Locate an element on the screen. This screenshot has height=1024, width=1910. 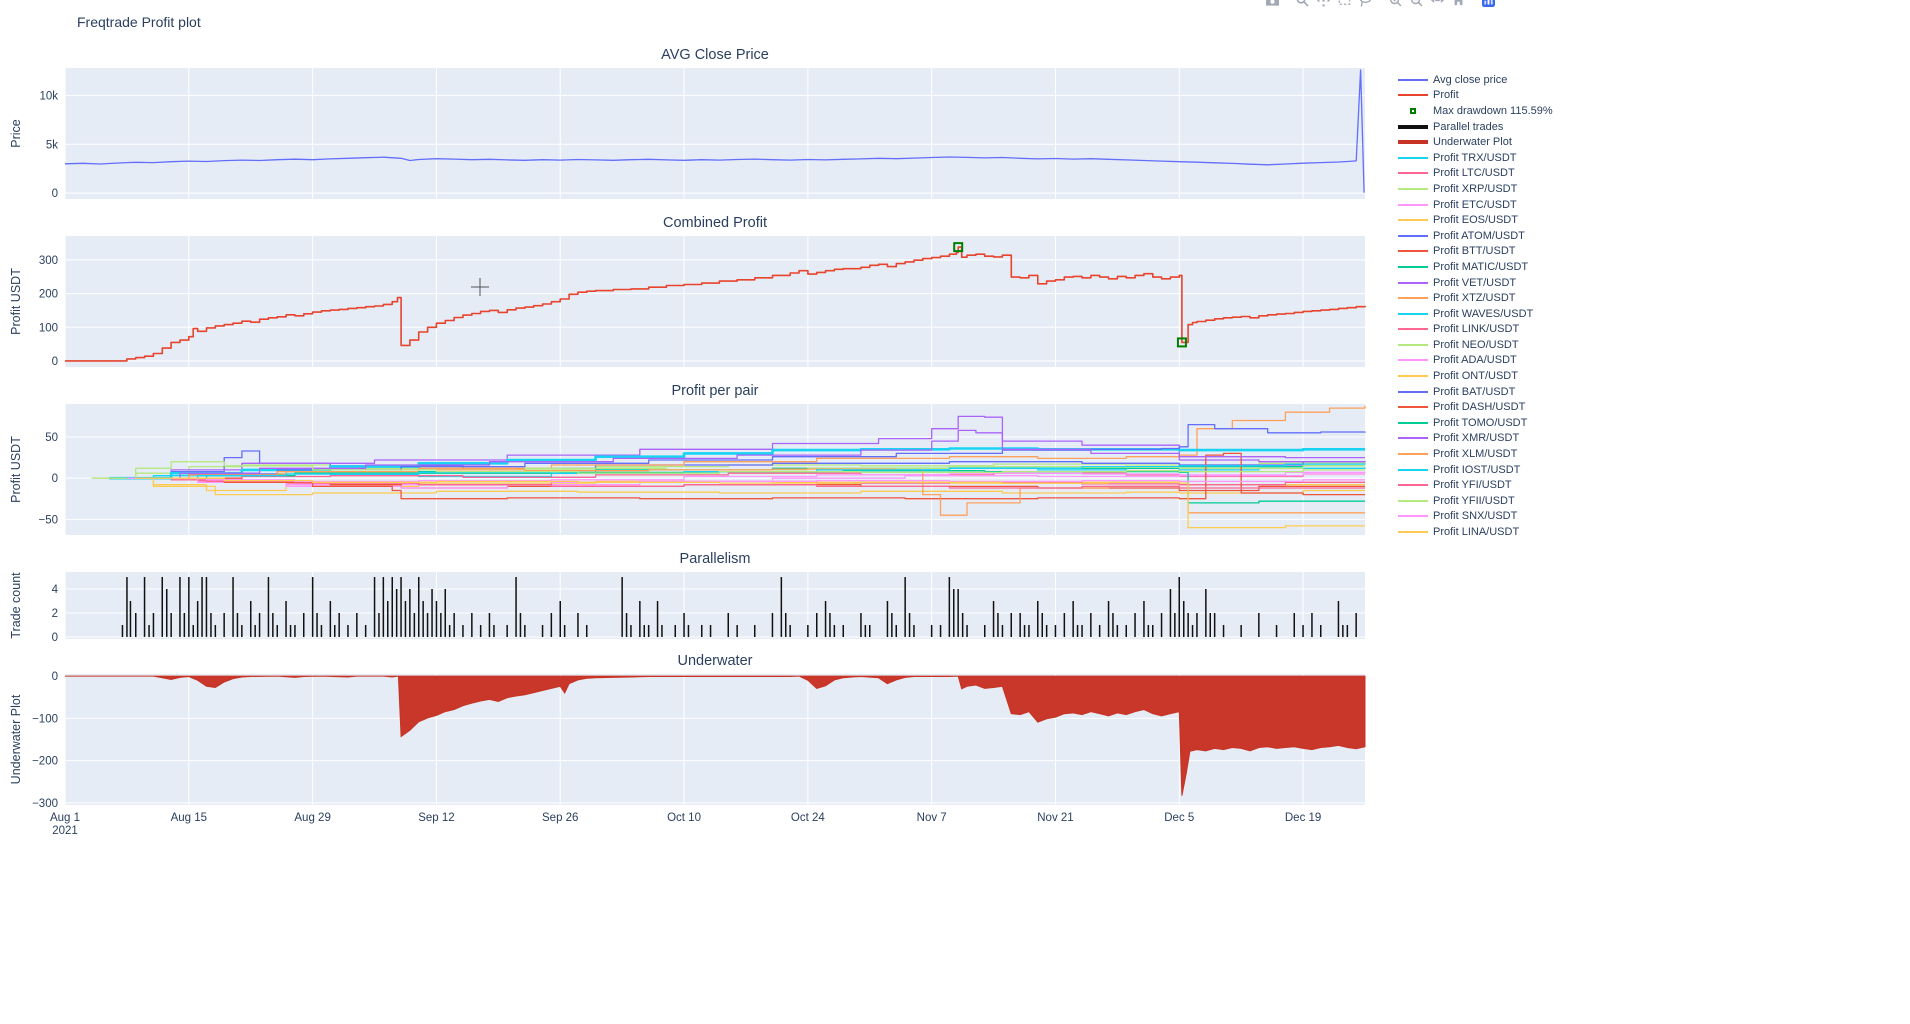
legend-item: Parallel trades is located at coordinates (1475, 127).